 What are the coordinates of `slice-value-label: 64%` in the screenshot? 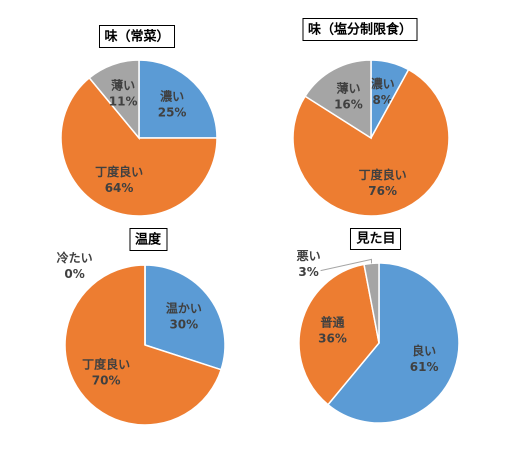 It's located at (119, 188).